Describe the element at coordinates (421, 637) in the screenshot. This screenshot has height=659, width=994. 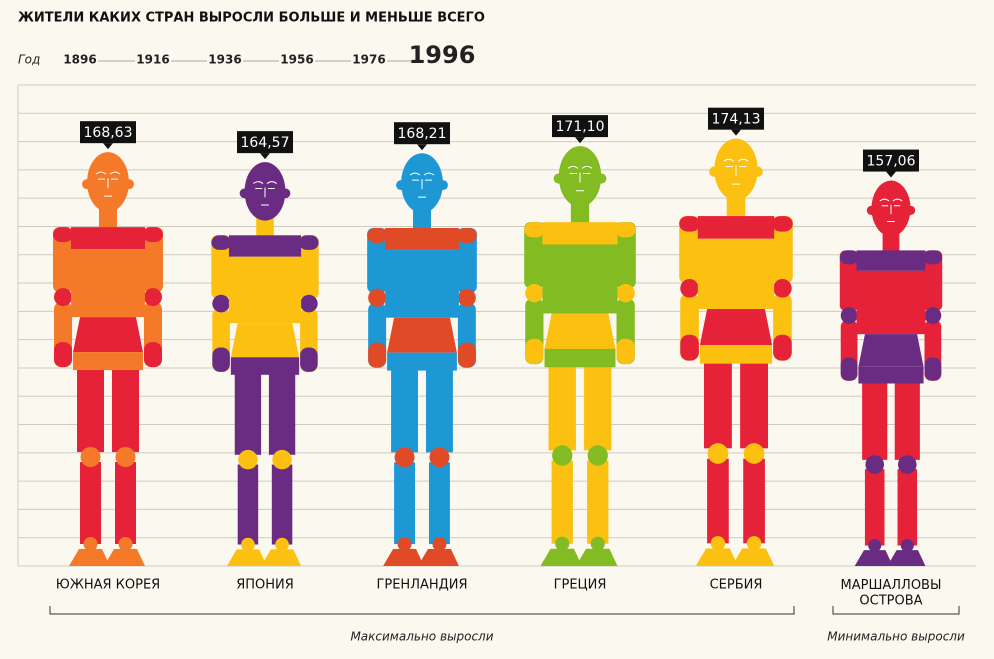
I see `group-label: Максимально выросли` at that location.